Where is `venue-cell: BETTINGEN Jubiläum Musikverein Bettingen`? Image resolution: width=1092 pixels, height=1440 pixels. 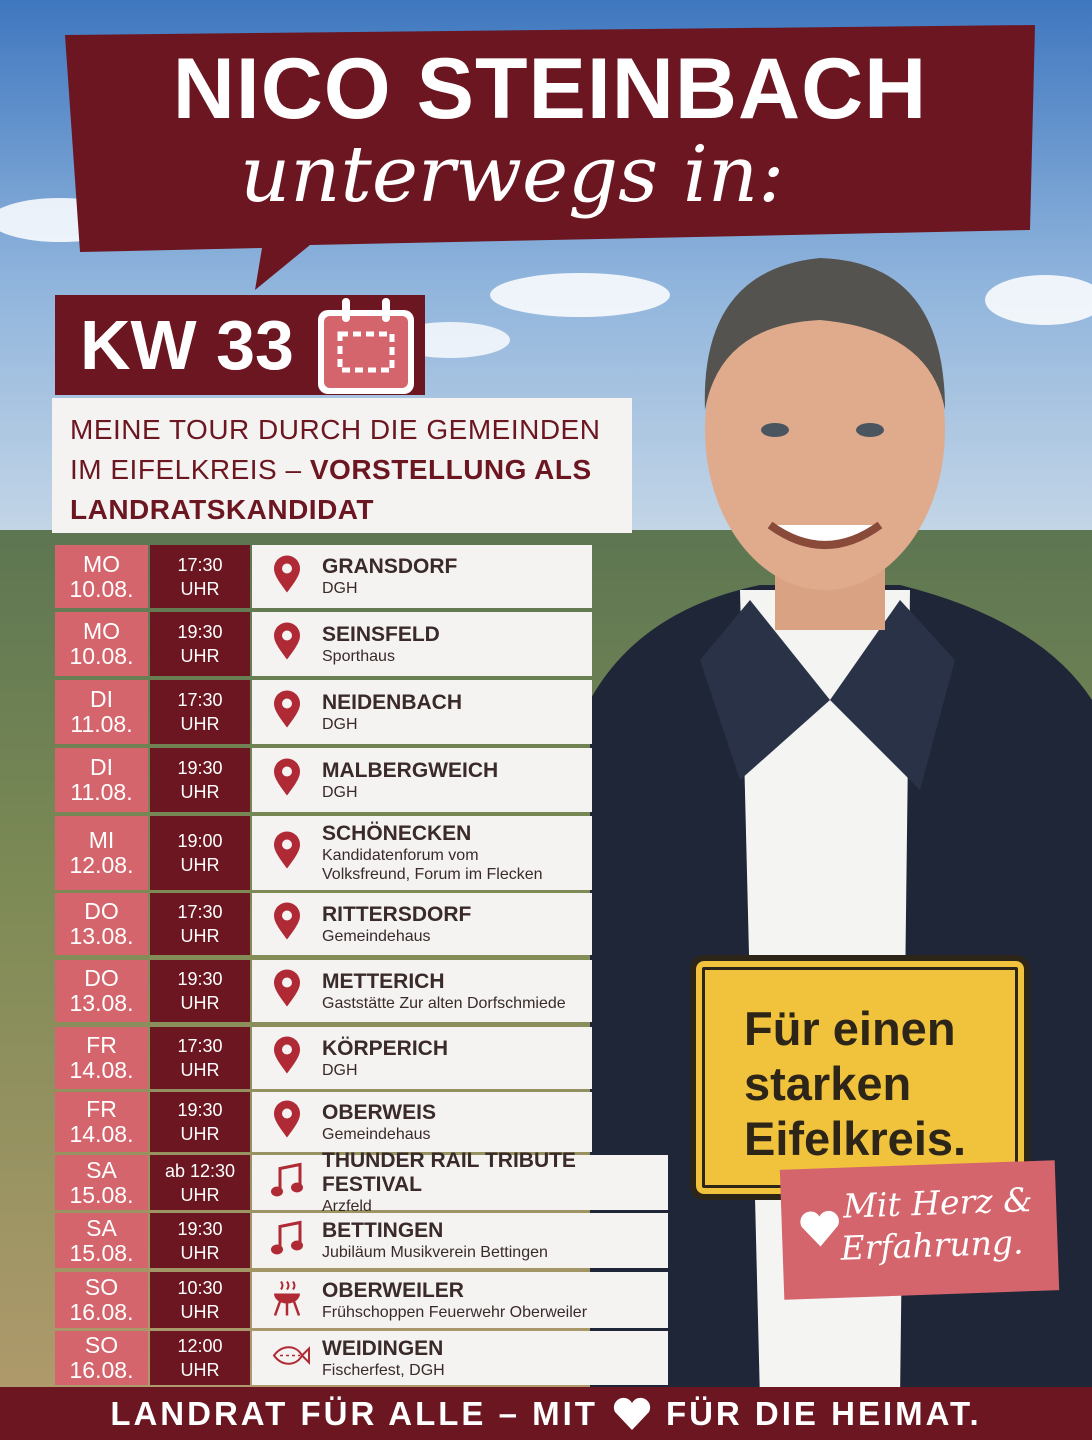 venue-cell: BETTINGEN Jubiläum Musikverein Bettingen is located at coordinates (460, 1240).